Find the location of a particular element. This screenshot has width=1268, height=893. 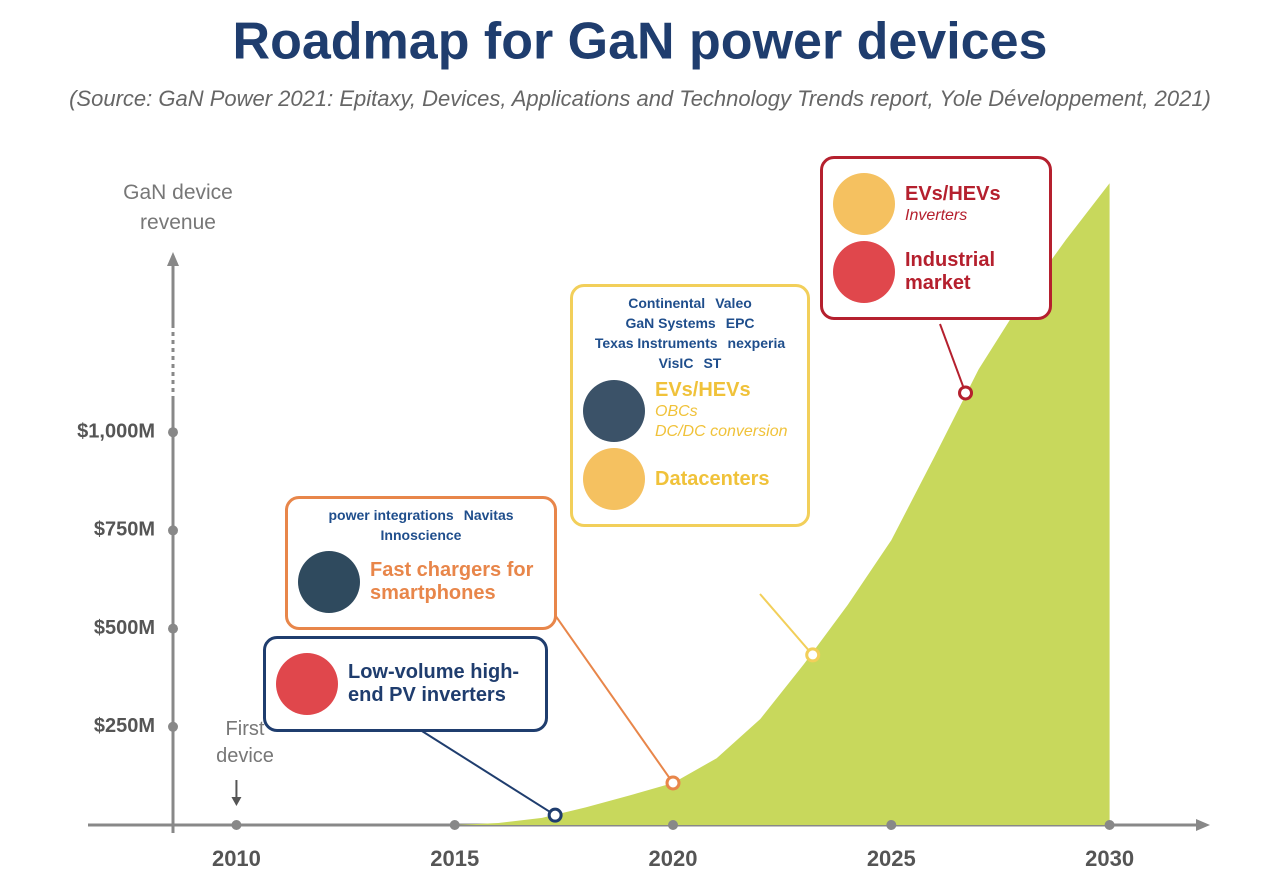

item-title: Datacenters is located at coordinates (712, 478).